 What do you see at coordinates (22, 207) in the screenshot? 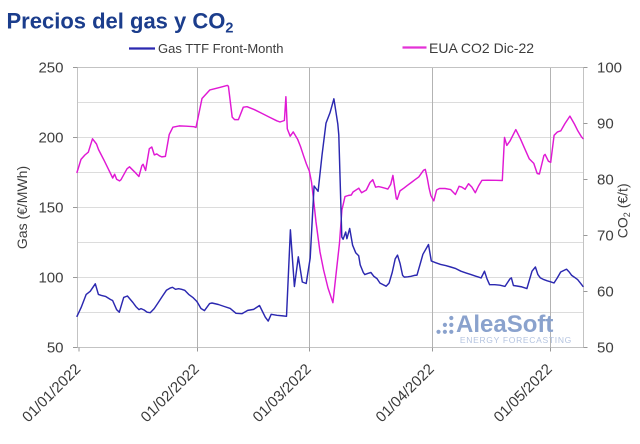
I see `svg-text: Gas (€/MWh)` at bounding box center [22, 207].